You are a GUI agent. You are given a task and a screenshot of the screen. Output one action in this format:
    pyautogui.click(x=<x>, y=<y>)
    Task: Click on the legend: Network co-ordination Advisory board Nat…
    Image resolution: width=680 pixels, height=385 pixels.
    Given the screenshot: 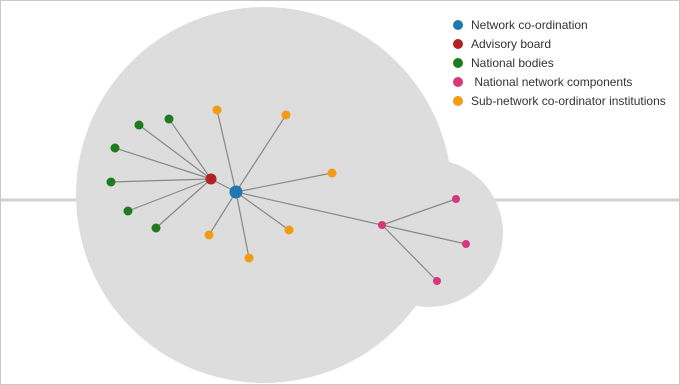 What is the action you would take?
    pyautogui.click(x=559, y=63)
    